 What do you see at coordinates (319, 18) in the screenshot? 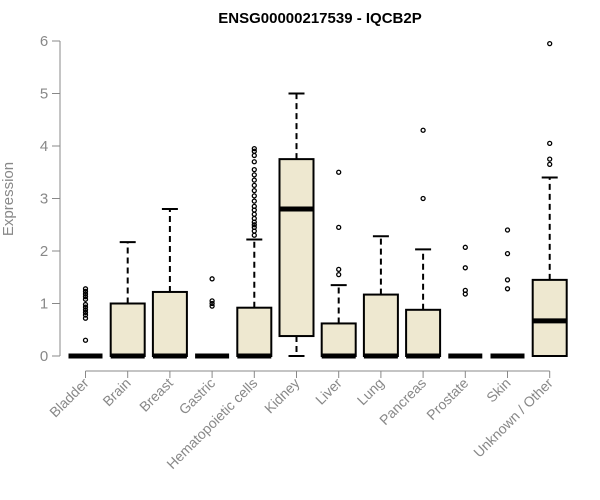
I see `chart-title: ENSG00000217539 - IQCB2P` at bounding box center [319, 18].